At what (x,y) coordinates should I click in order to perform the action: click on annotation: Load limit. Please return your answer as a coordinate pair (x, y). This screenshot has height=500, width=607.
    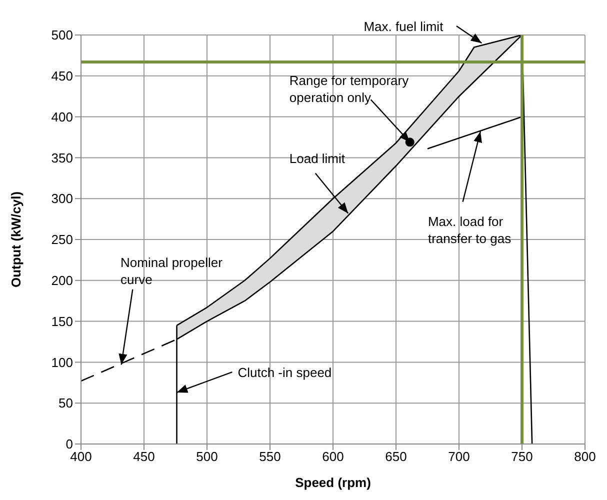
    Looking at the image, I should click on (317, 158).